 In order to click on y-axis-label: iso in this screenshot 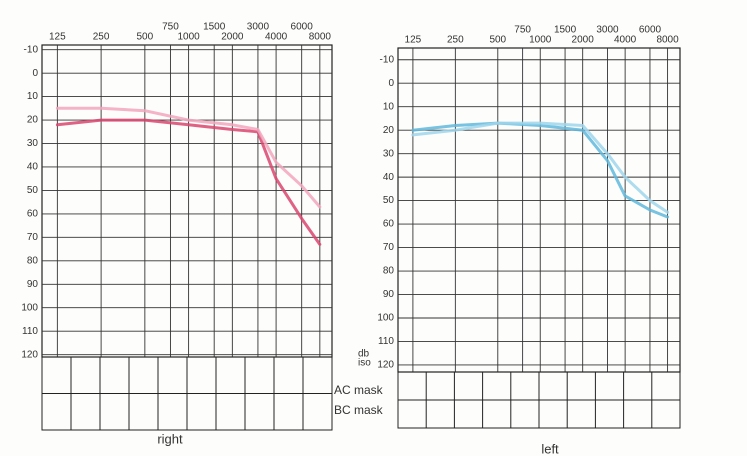, I will do `click(364, 363)`.